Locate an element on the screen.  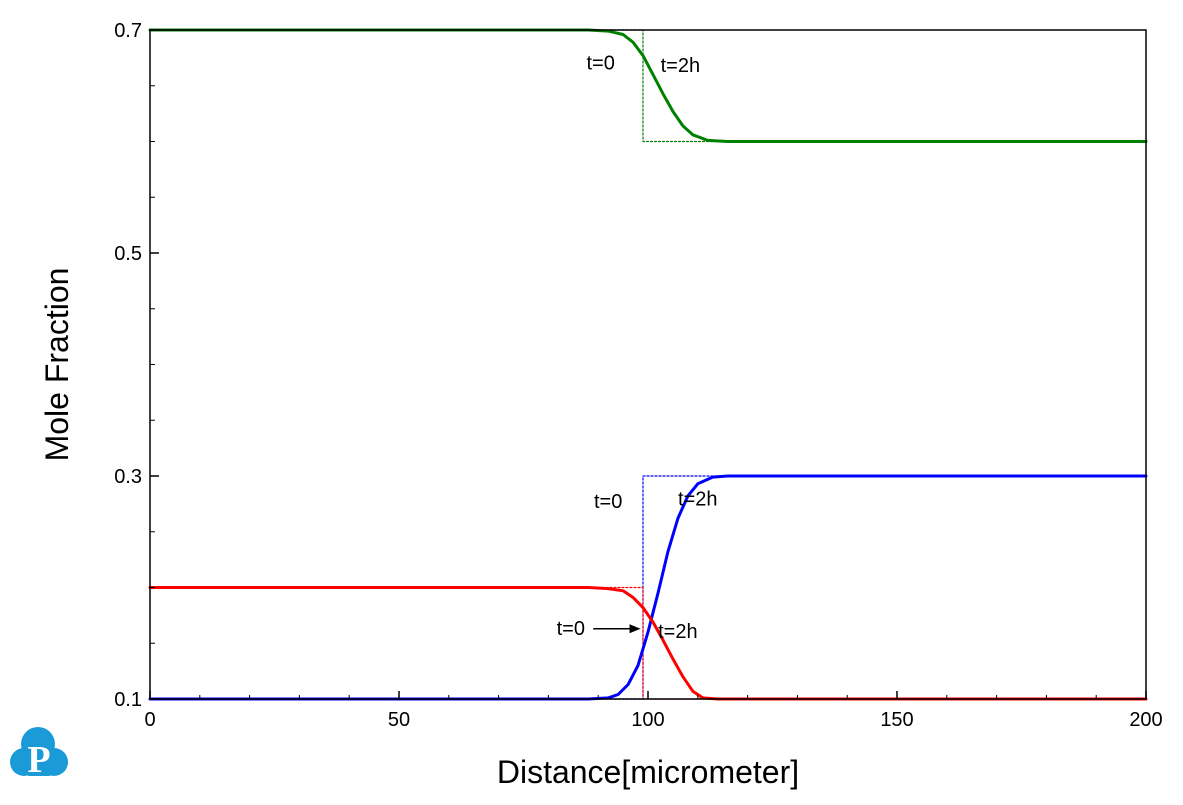
y-axis-title: Mole Fraction is located at coordinates (57, 365).